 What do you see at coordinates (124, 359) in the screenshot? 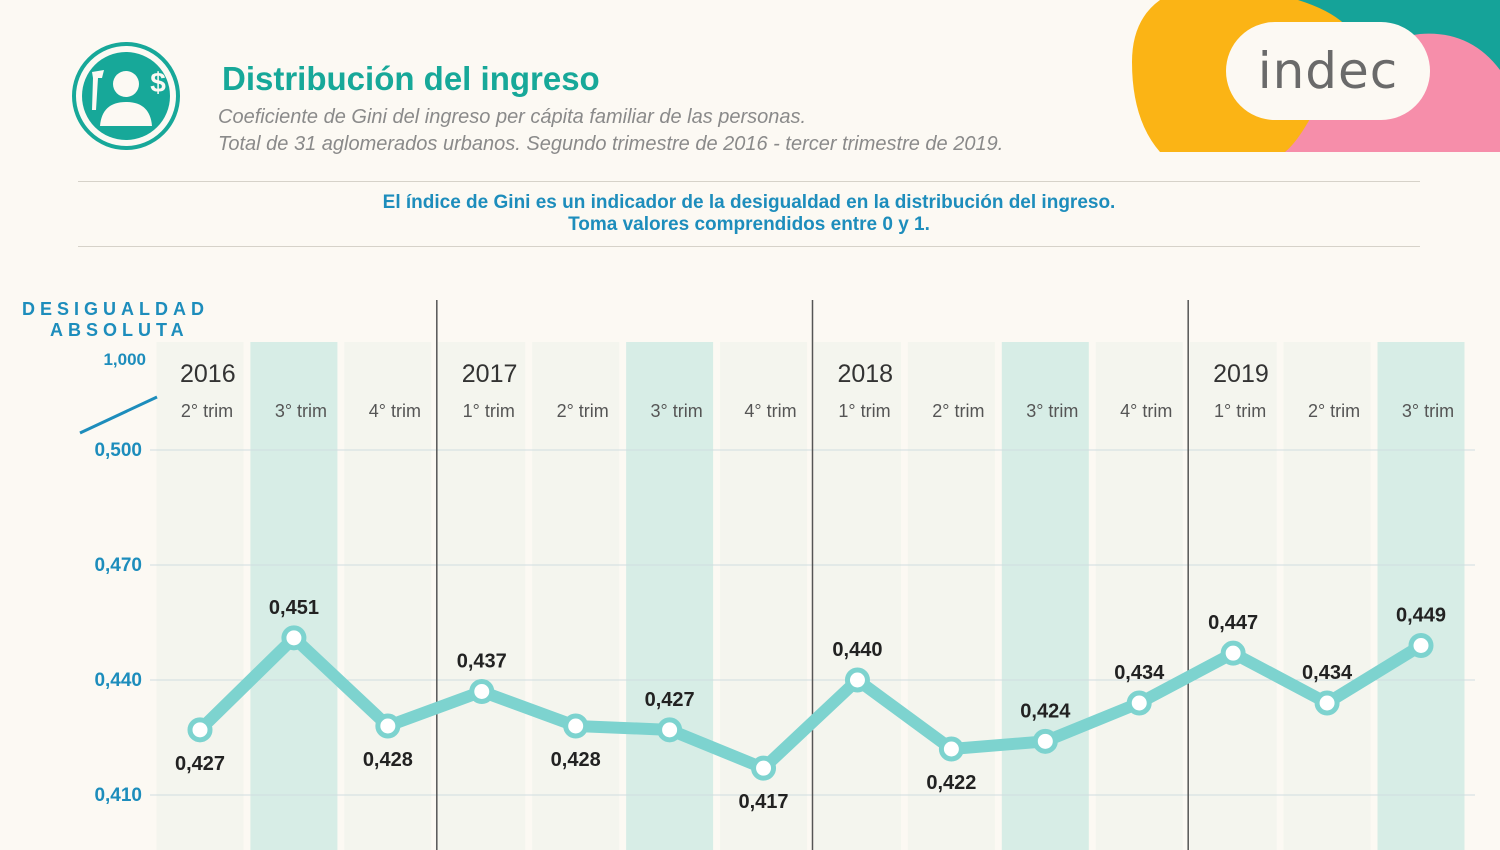
I see `y-tick-label: 1,000` at bounding box center [124, 359].